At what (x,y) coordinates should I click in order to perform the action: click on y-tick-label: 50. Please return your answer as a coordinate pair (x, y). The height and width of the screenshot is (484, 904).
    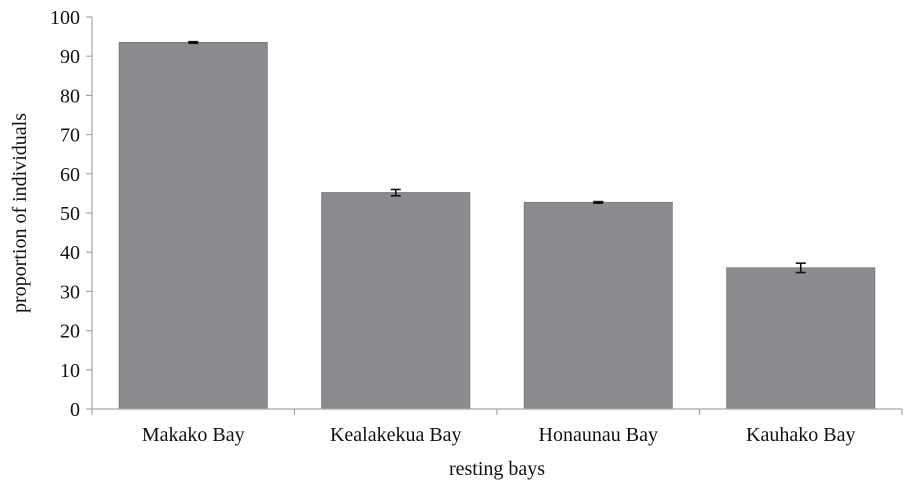
    Looking at the image, I should click on (70, 214).